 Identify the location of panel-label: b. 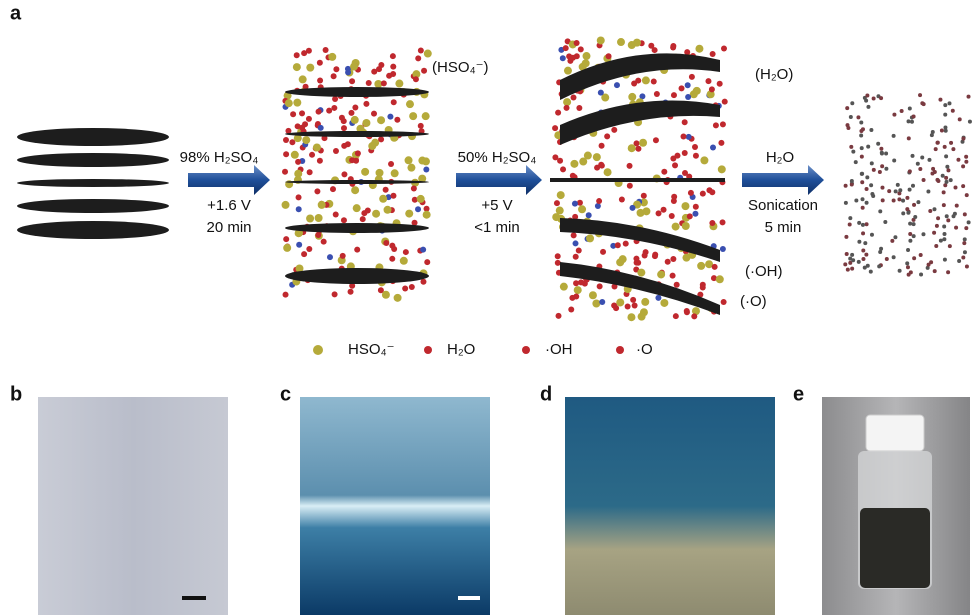
(16, 394).